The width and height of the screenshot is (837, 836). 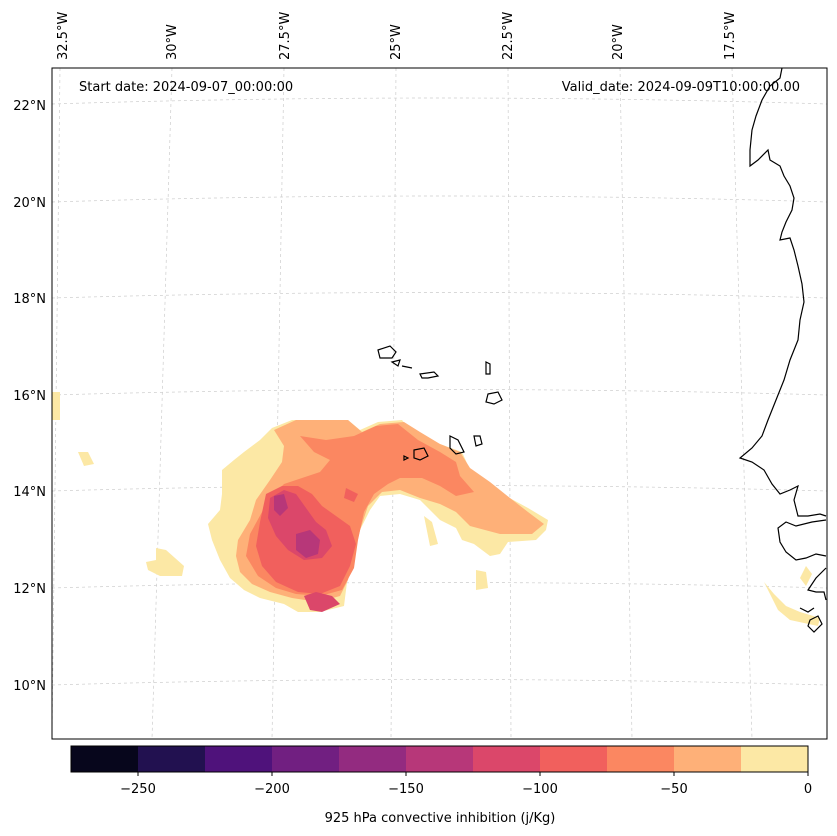 I want to click on contour-band-minus150-minus125, so click(x=281, y=505).